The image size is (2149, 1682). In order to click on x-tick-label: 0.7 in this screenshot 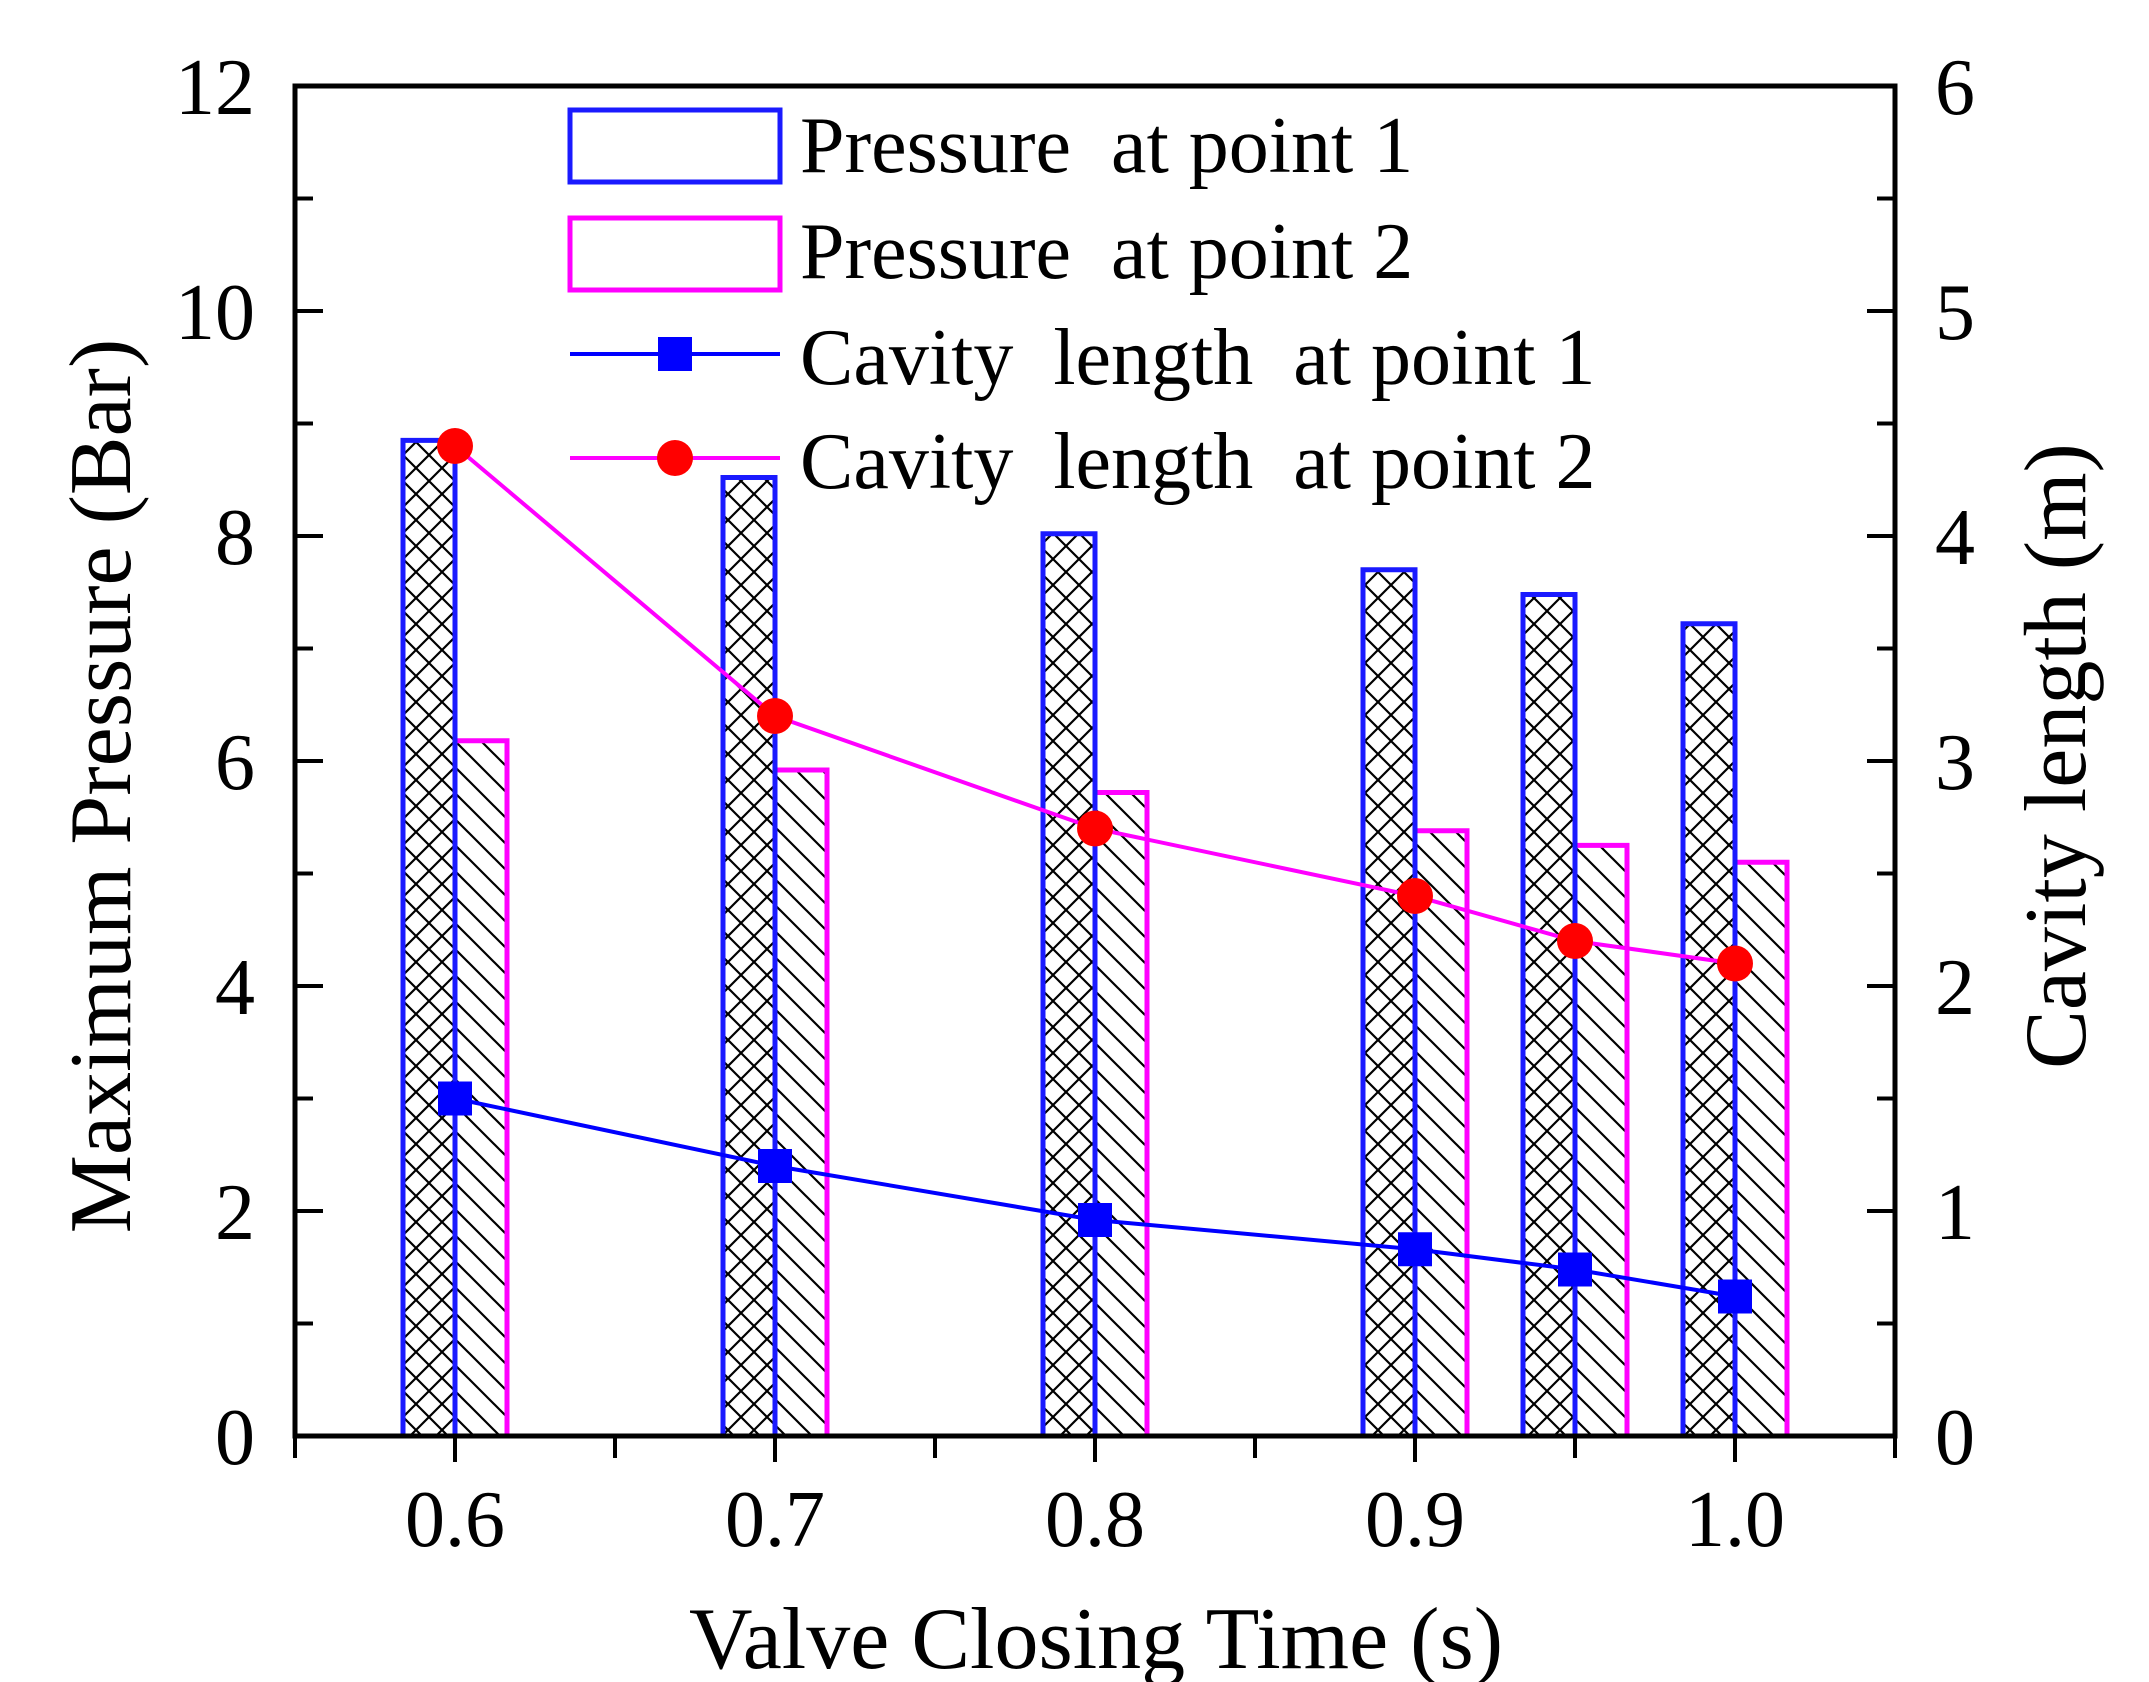, I will do `click(775, 1520)`.